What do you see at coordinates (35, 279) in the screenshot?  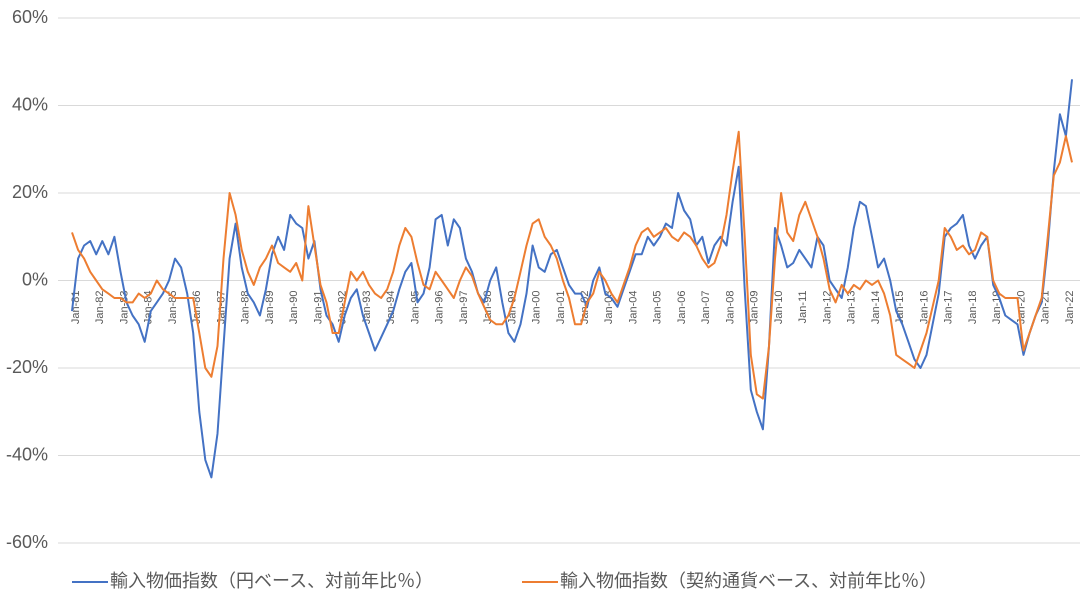 I see `y-tick-label: 0%` at bounding box center [35, 279].